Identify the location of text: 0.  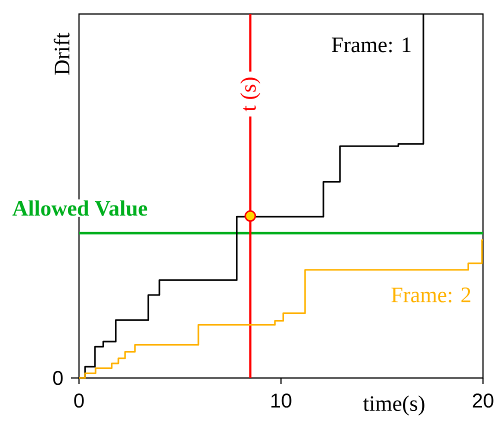
(58, 378).